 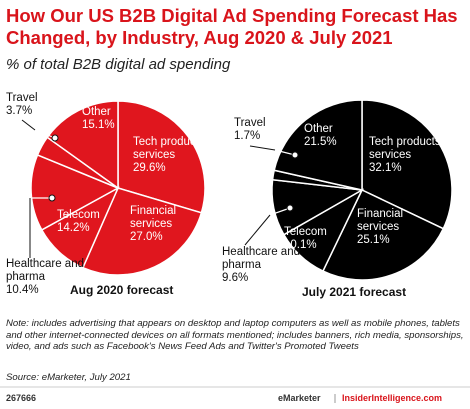 I want to click on slice-value: 32.1%, so click(x=385, y=168).